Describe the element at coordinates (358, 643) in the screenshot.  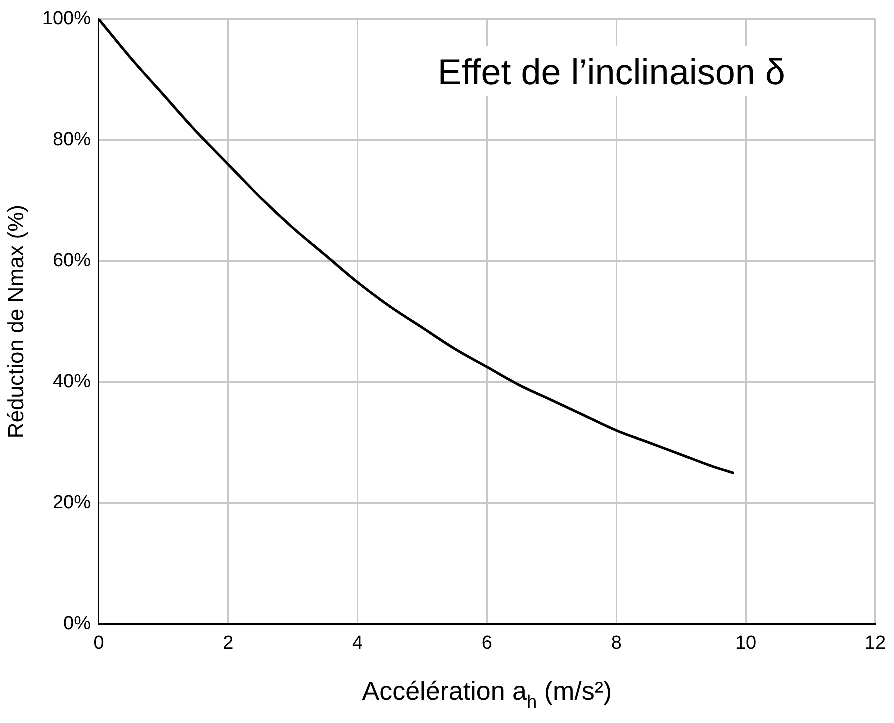
I see `x-tick-label: 4` at that location.